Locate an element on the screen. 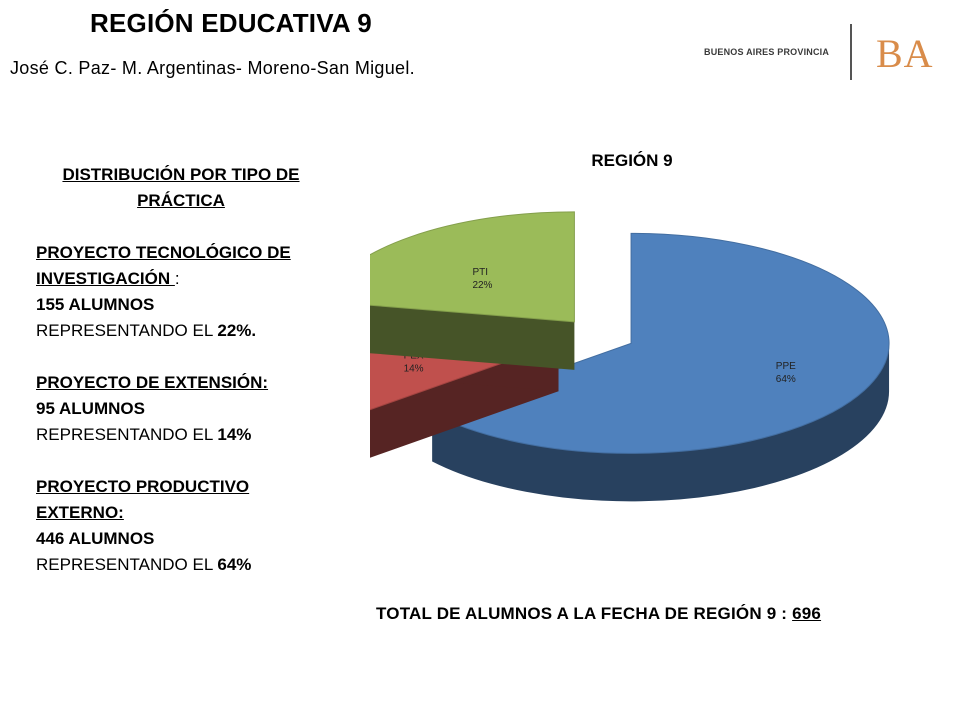 The width and height of the screenshot is (960, 720). logo-mark: BA is located at coordinates (905, 53).